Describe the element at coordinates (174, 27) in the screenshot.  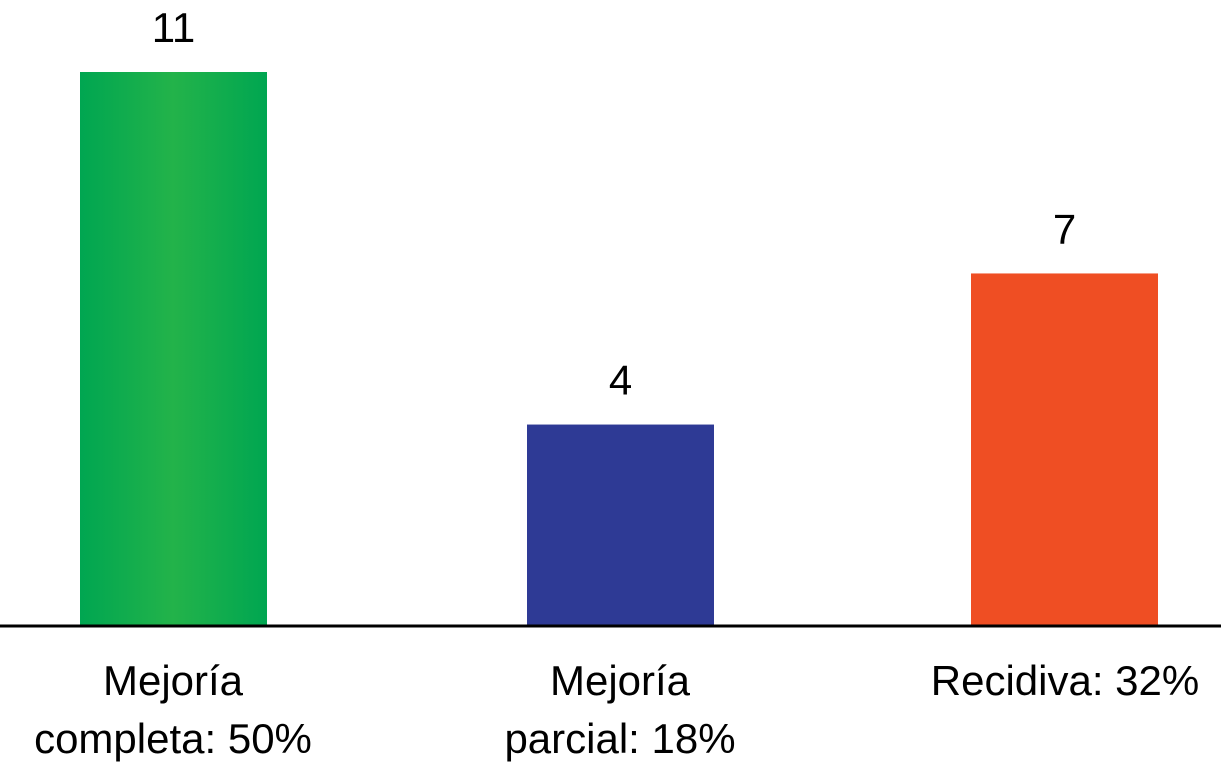
I see `bar-value-label-1: 11` at that location.